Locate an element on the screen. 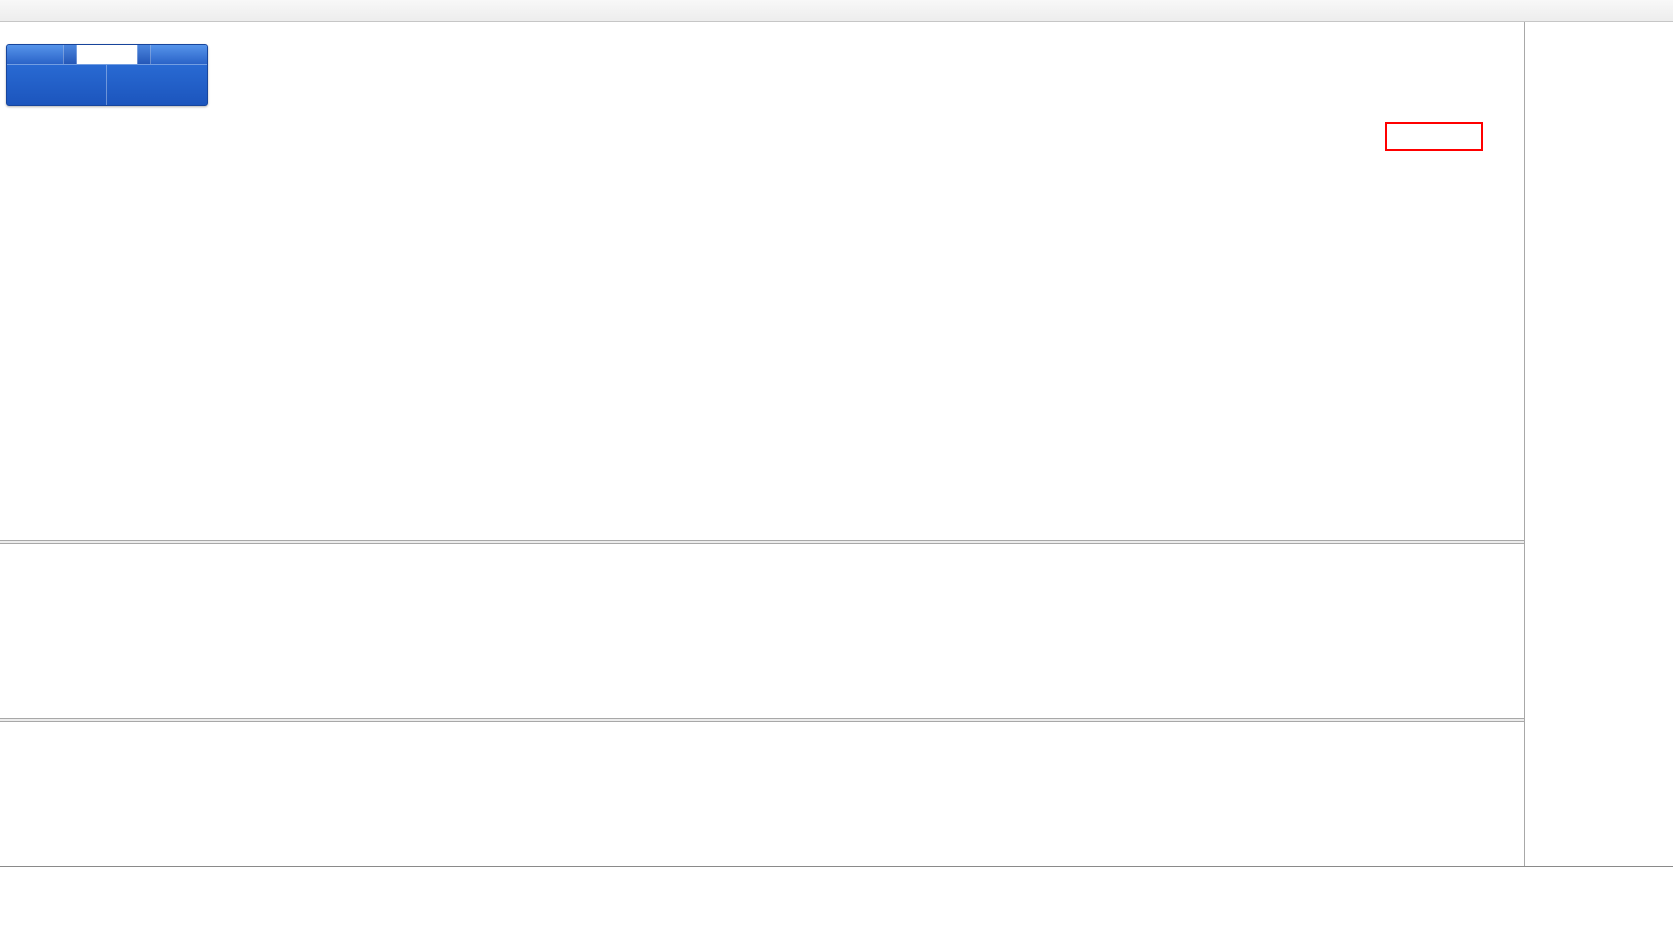 The height and width of the screenshot is (945, 1673). sell-button is located at coordinates (35, 54).